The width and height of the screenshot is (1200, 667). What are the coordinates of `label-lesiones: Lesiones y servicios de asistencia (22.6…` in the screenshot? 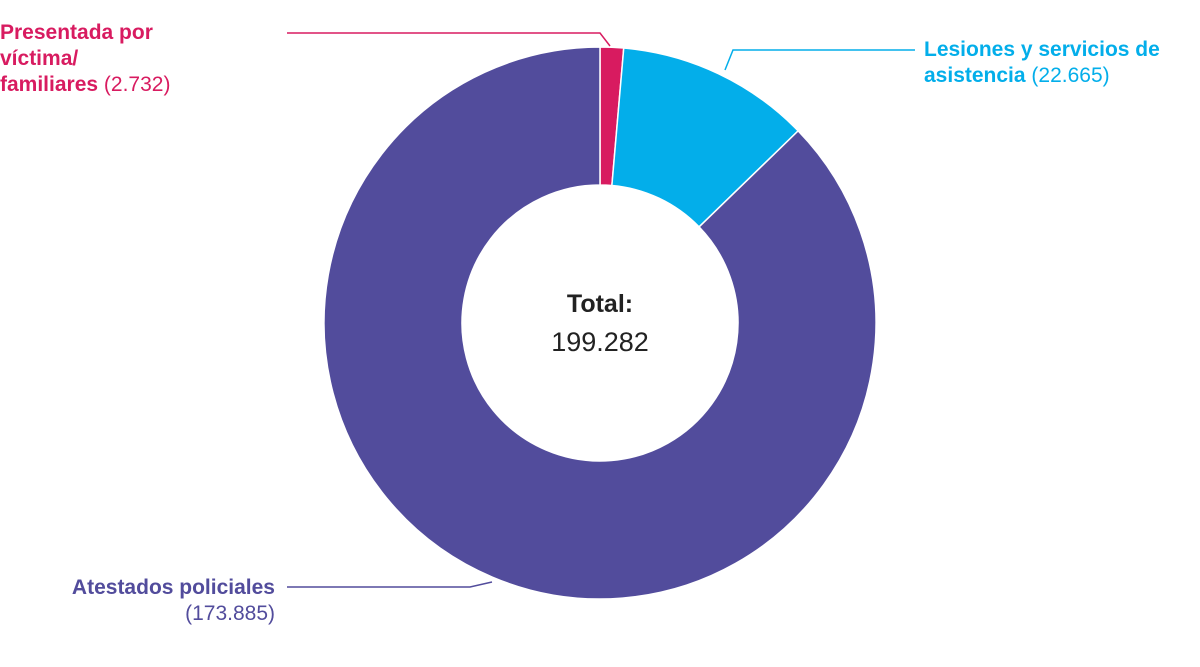 It's located at (1059, 63).